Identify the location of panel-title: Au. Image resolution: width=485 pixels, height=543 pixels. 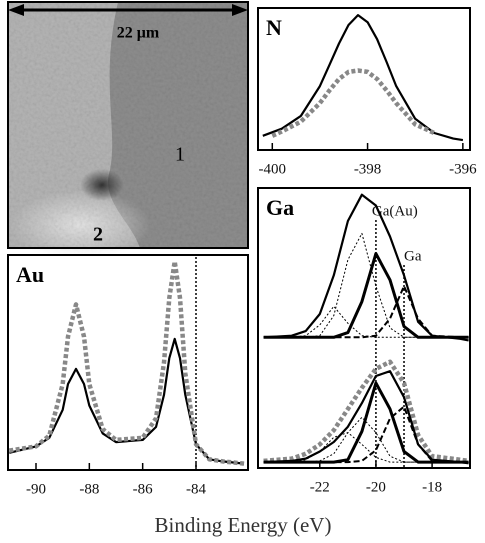
(30, 274).